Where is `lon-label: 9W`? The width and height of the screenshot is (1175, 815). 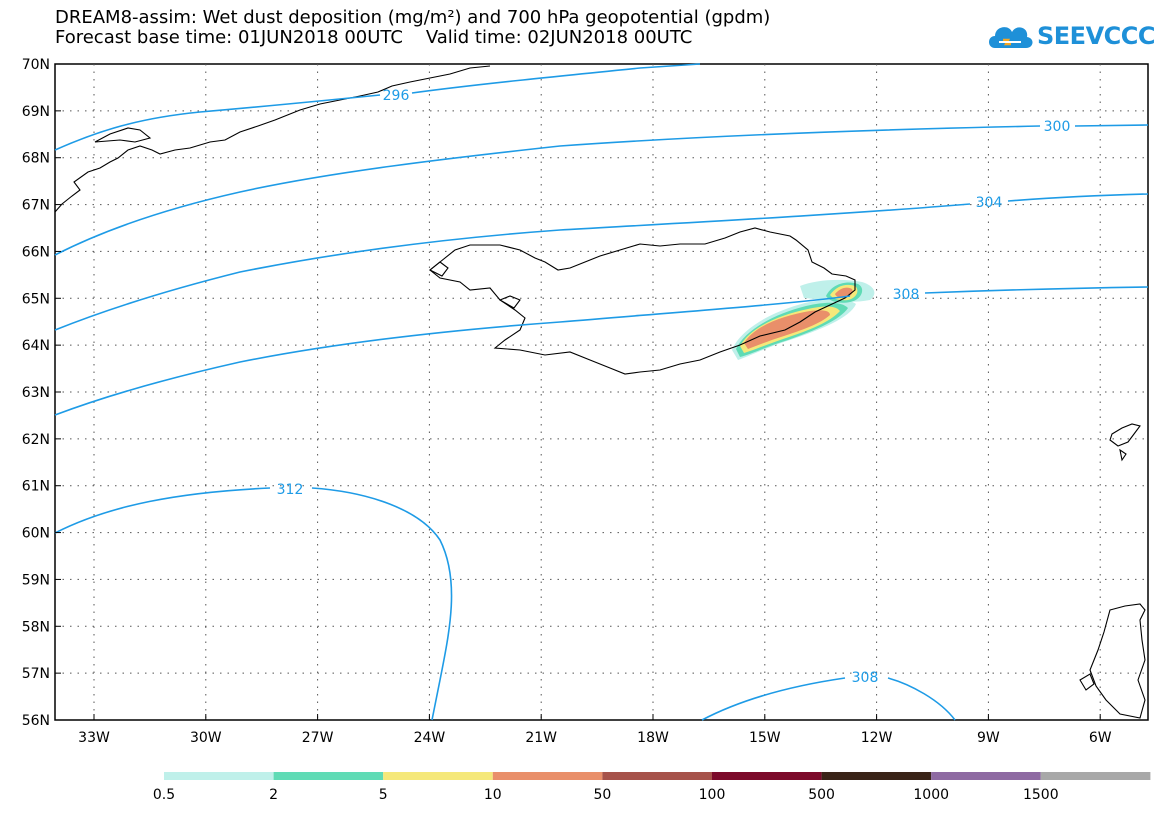
lon-label: 9W is located at coordinates (988, 738).